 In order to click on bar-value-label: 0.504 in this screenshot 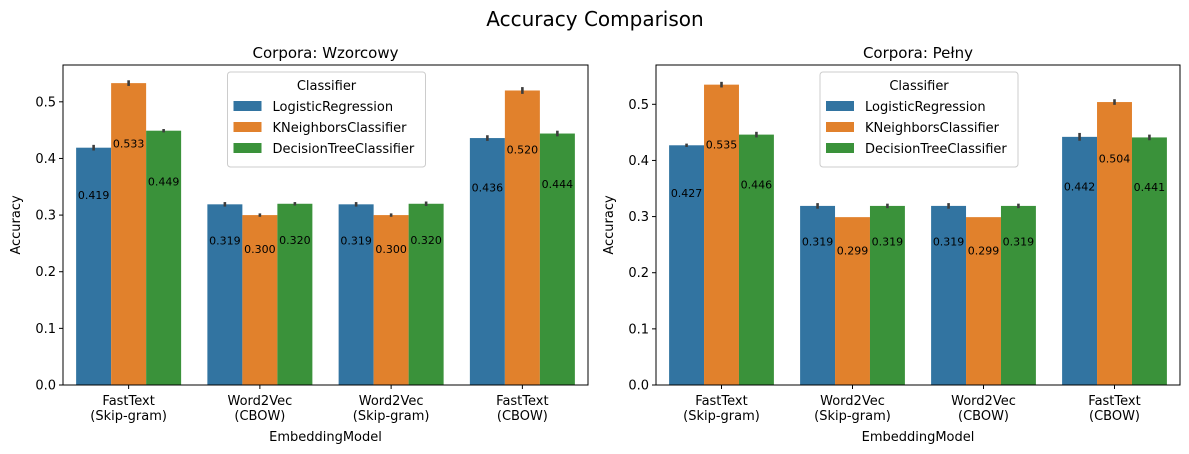, I will do `click(1115, 159)`.